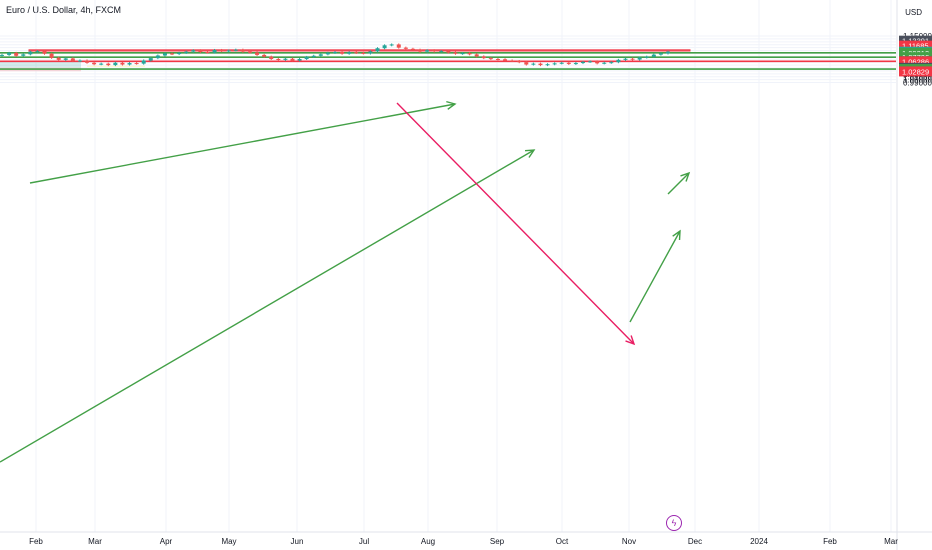 This screenshot has width=932, height=550. Describe the element at coordinates (674, 523) in the screenshot. I see `lightning-icon: ϟ` at that location.